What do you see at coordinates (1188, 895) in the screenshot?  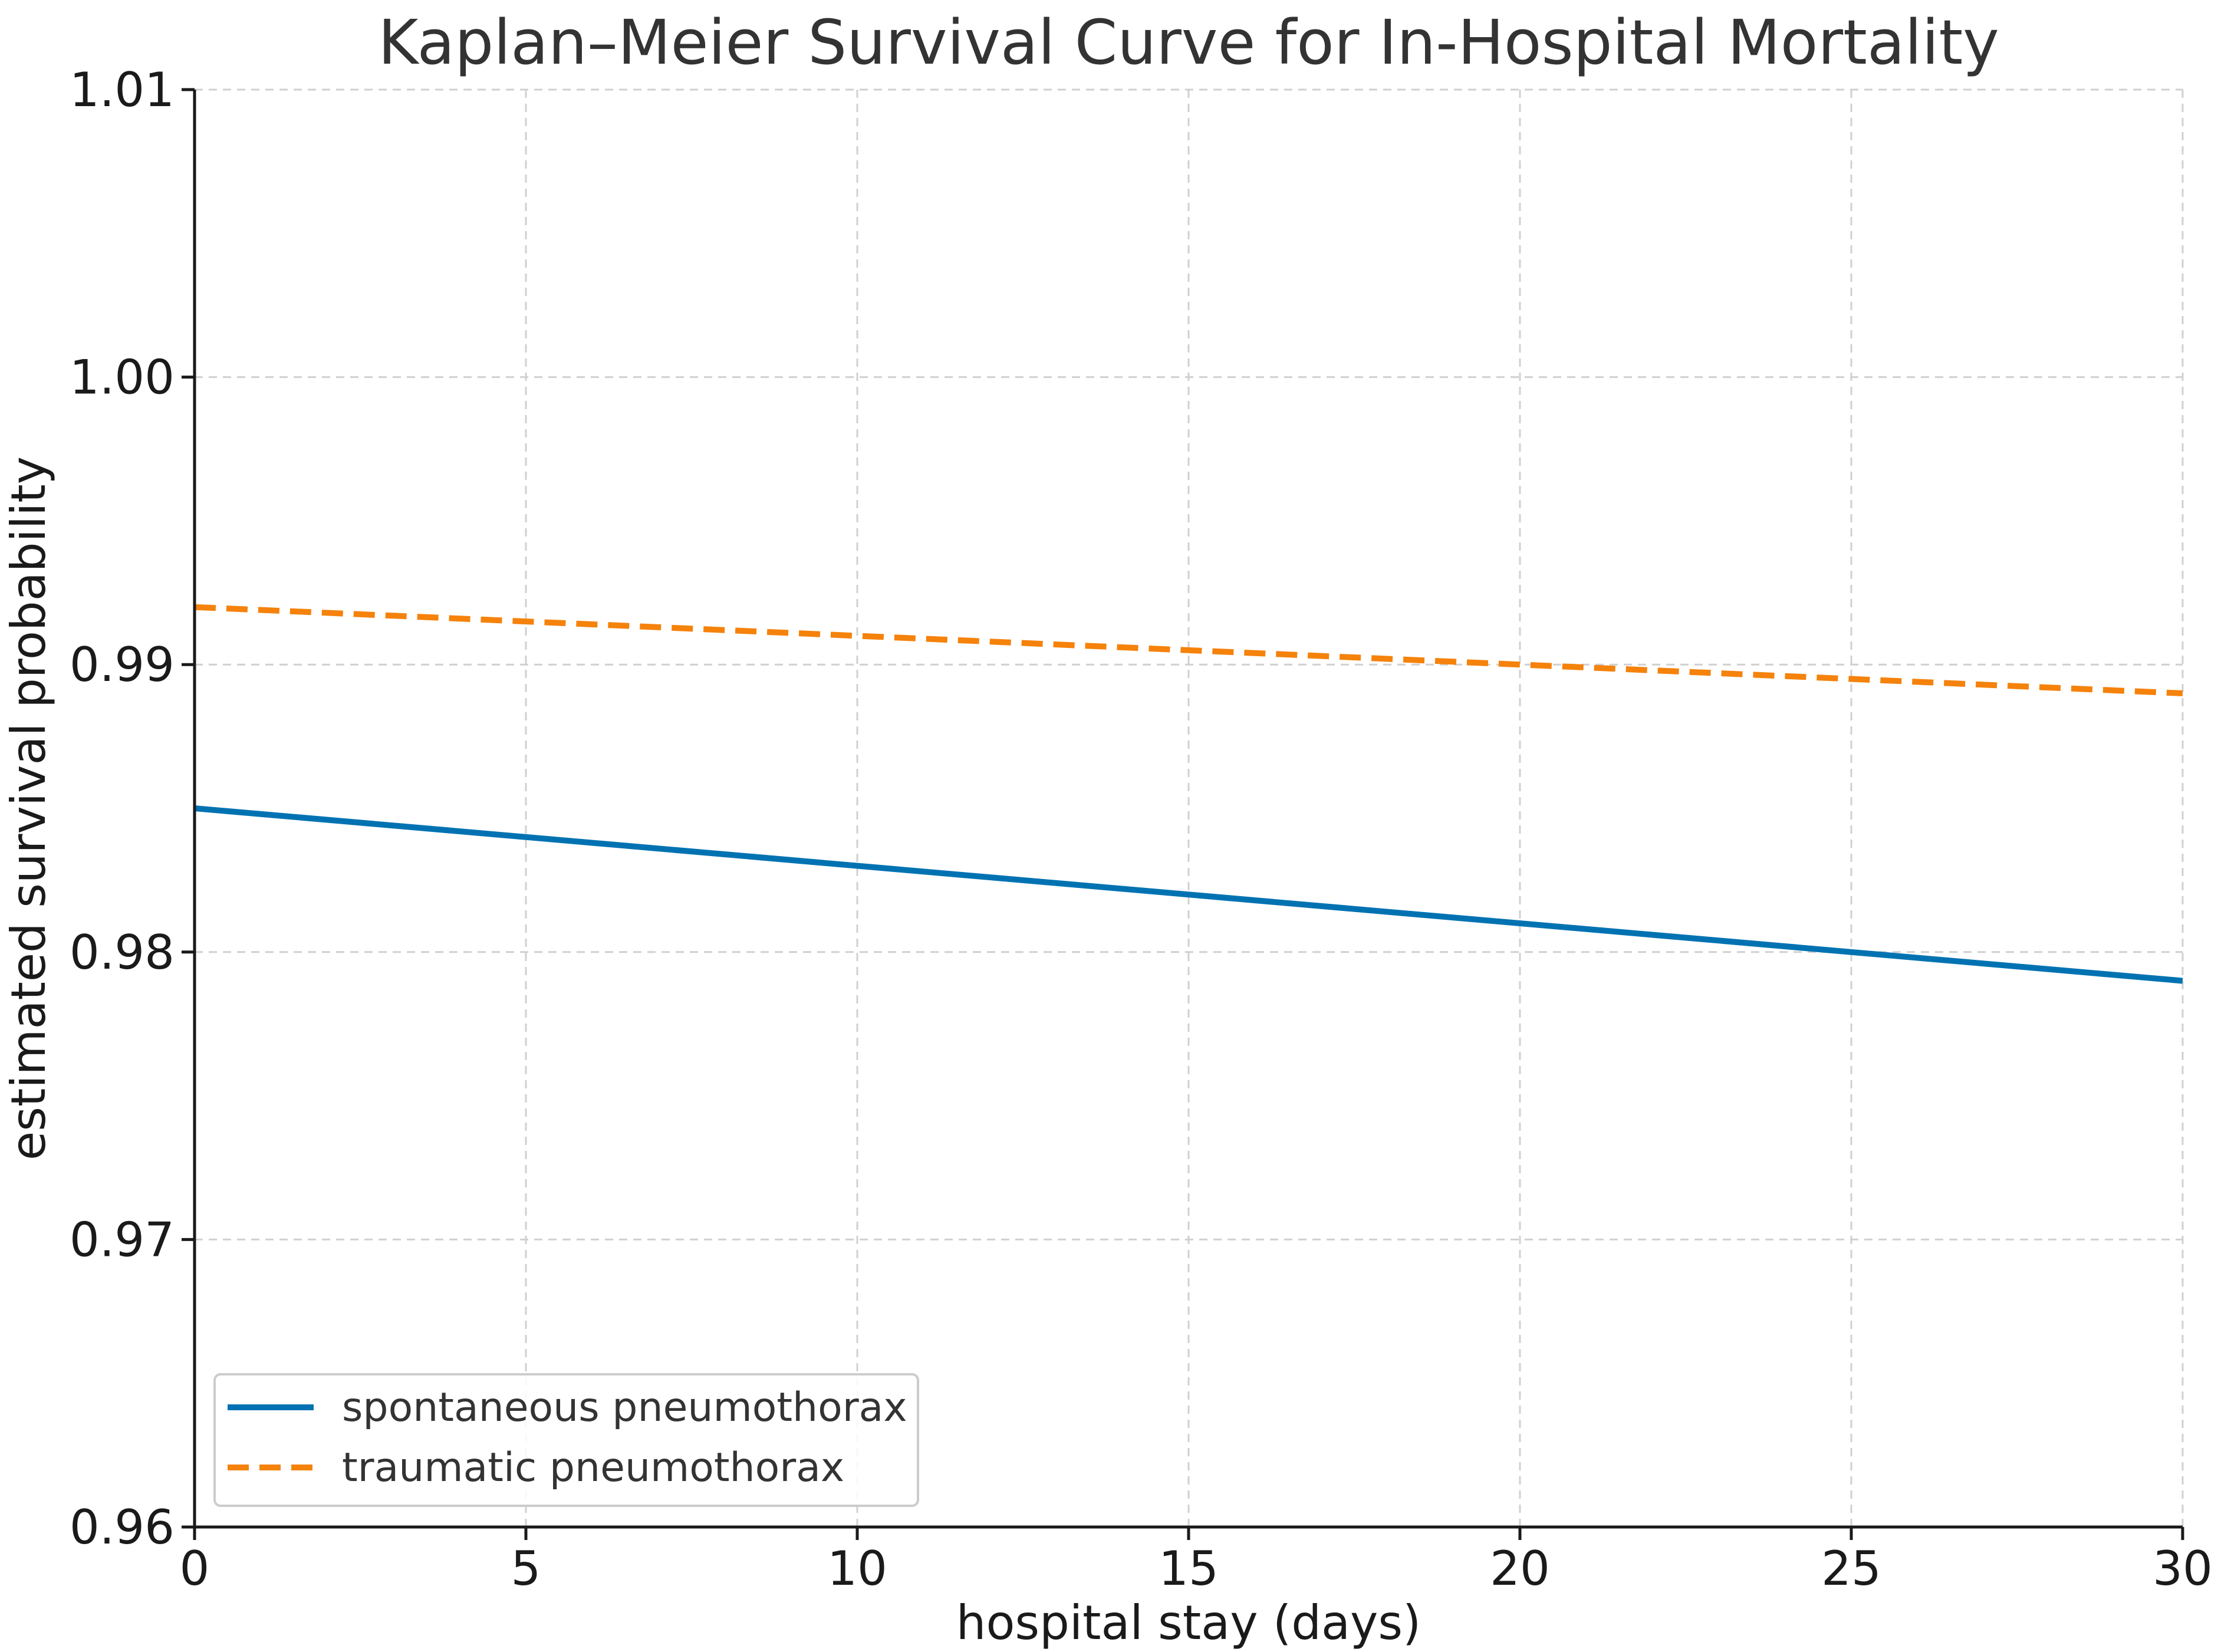 I see `series-line-spontaneous` at bounding box center [1188, 895].